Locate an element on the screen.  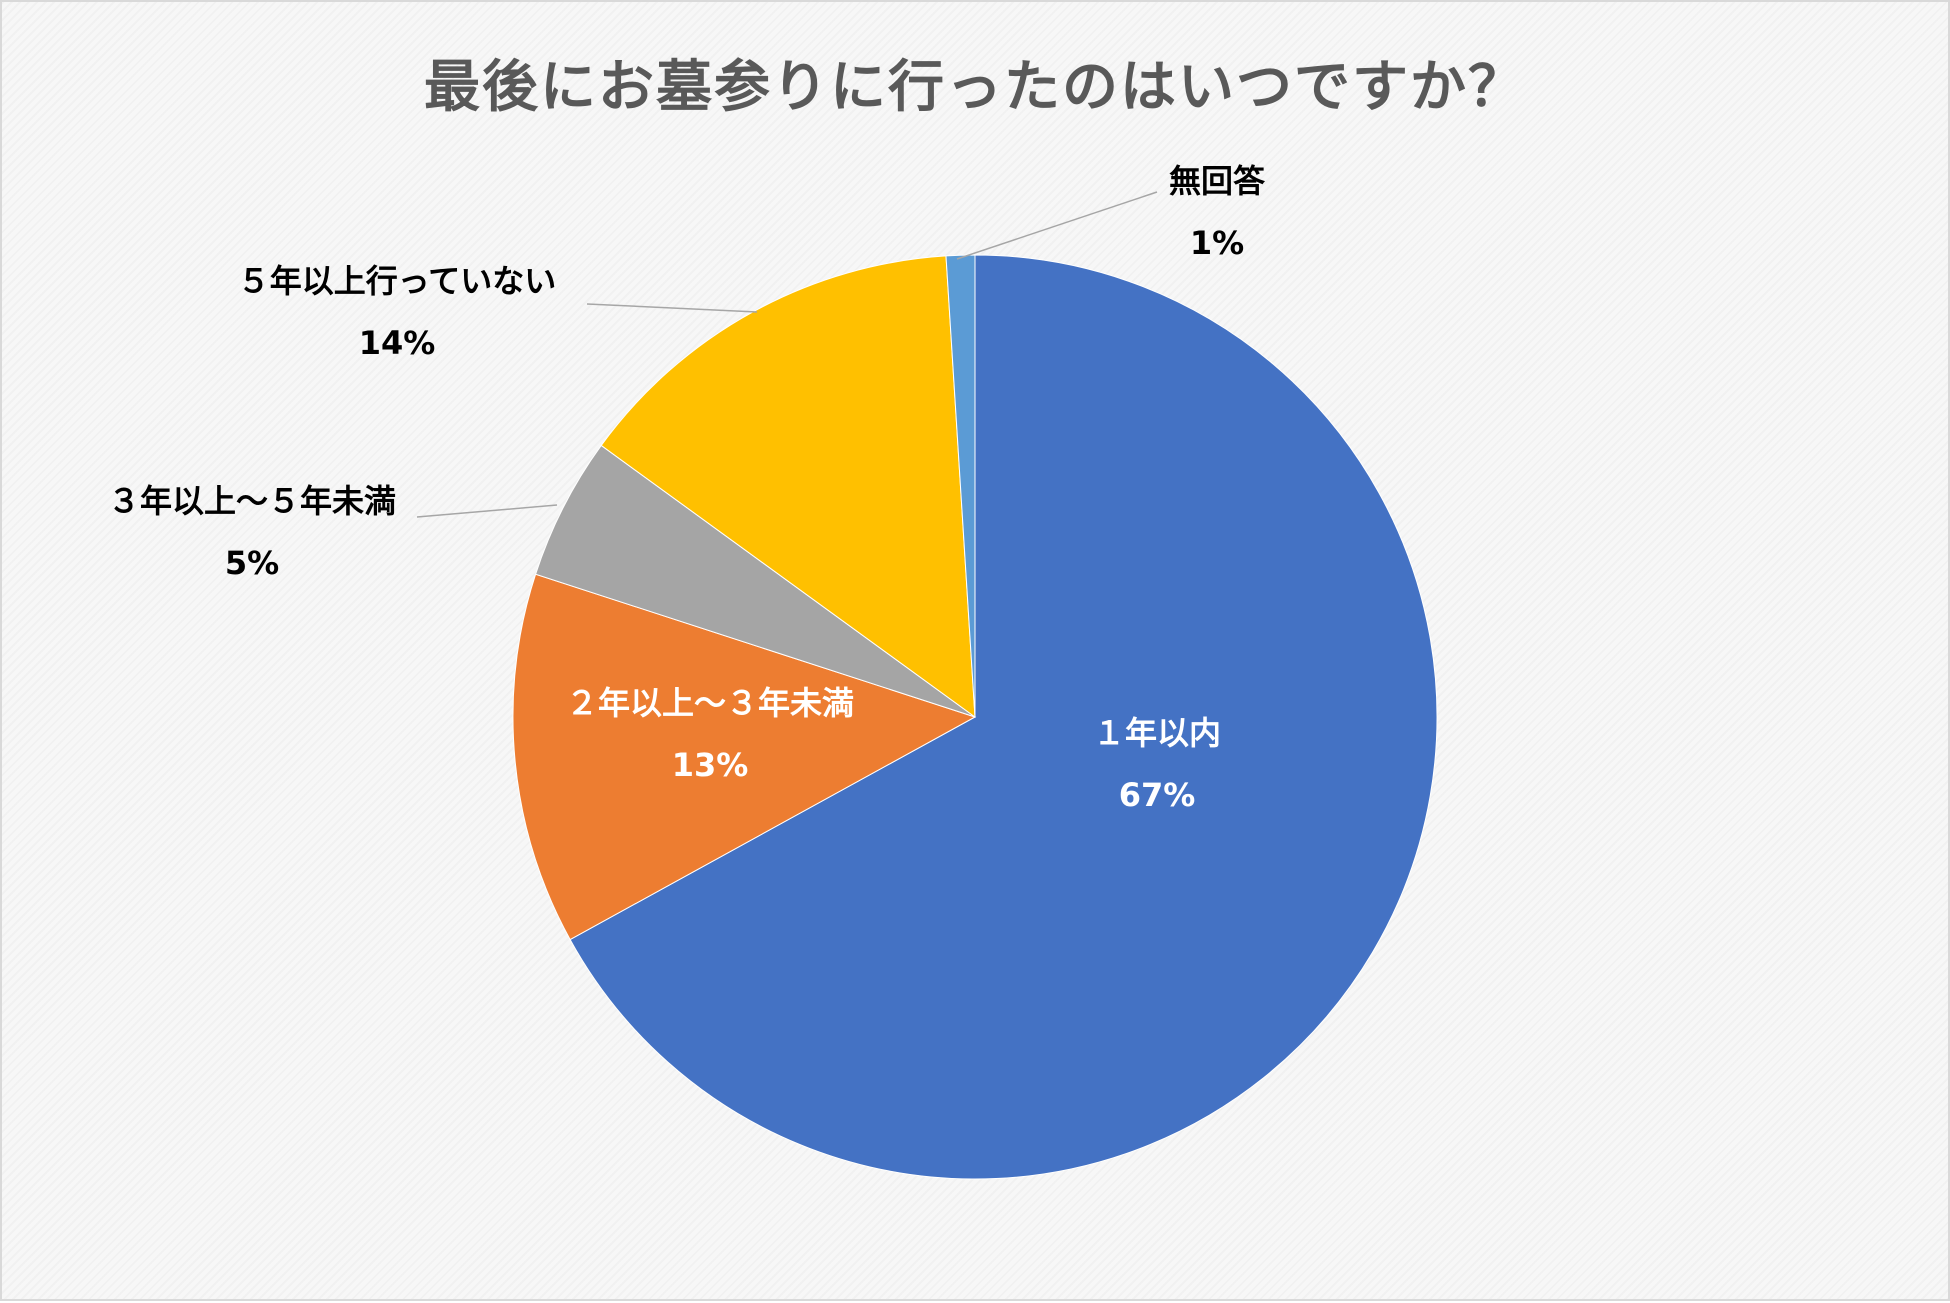
slice-value-label: 5% is located at coordinates (252, 563).